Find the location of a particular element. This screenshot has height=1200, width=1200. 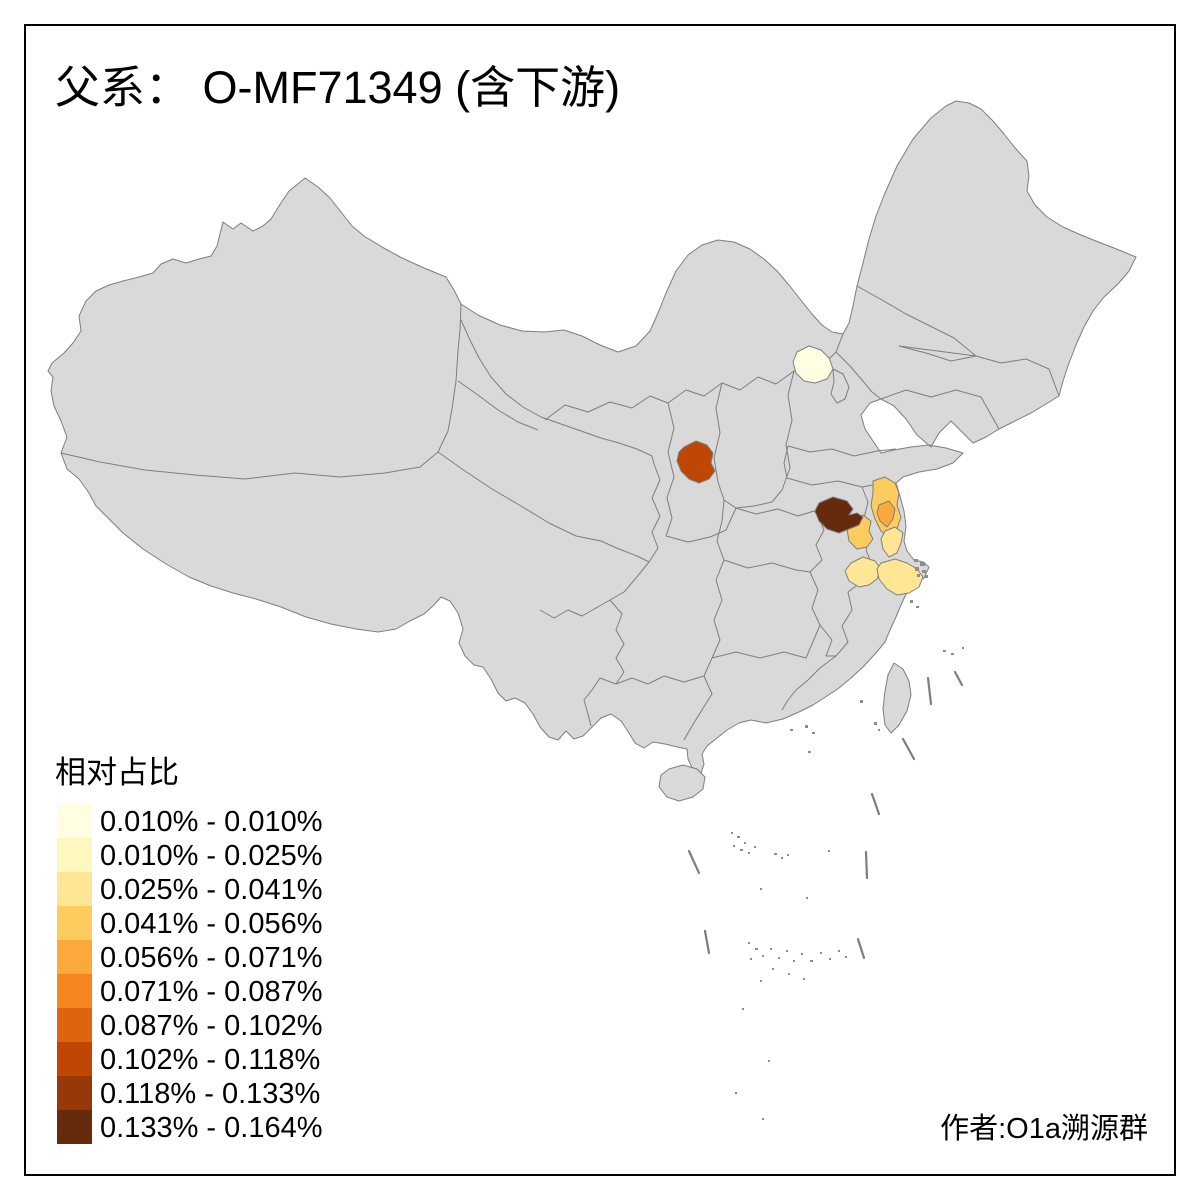

border-sichuan-yunnan is located at coordinates (594, 590).